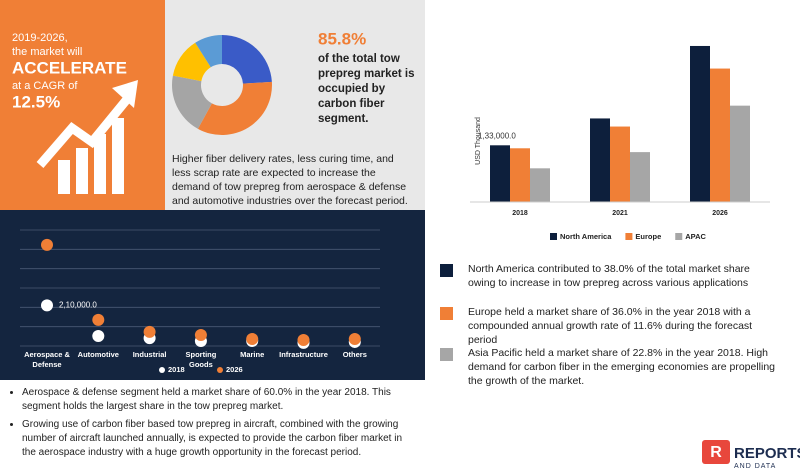  Describe the element at coordinates (176, 369) in the screenshot. I see `legend-label: 2018` at that location.